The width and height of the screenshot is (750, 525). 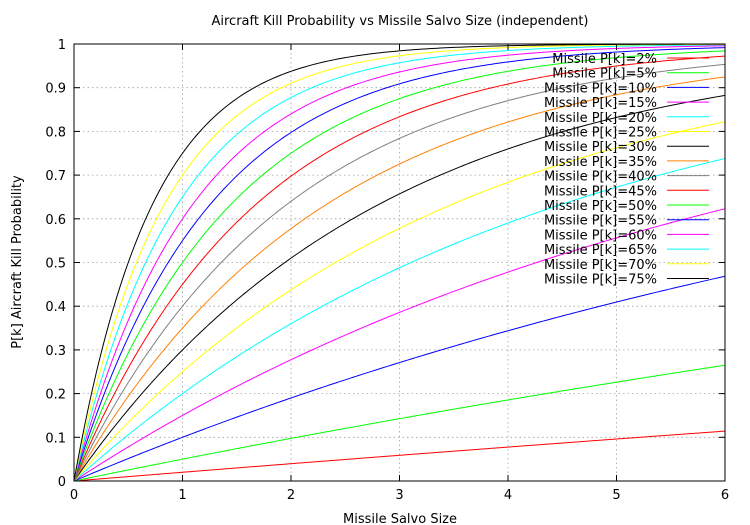 I want to click on legend-label: Missile P[k]=10%, so click(x=600, y=88).